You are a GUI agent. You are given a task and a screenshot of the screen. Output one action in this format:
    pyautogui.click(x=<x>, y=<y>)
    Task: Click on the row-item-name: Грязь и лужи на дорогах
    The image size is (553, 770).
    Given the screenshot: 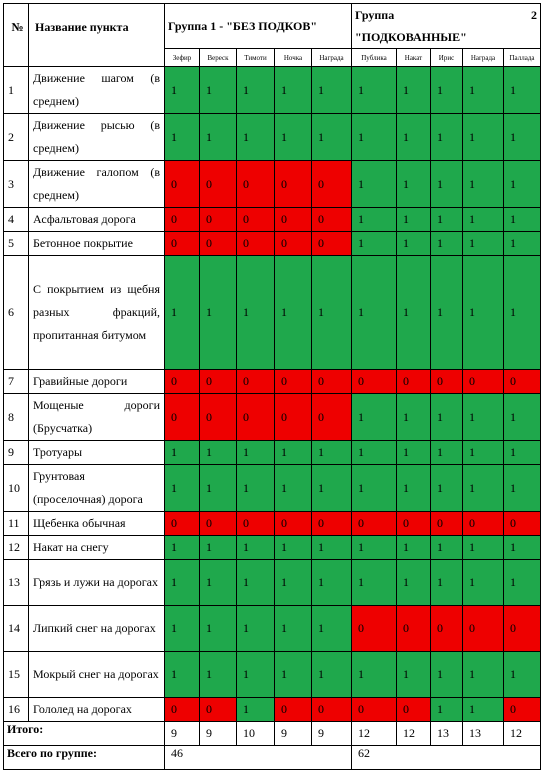 What is the action you would take?
    pyautogui.click(x=96, y=582)
    